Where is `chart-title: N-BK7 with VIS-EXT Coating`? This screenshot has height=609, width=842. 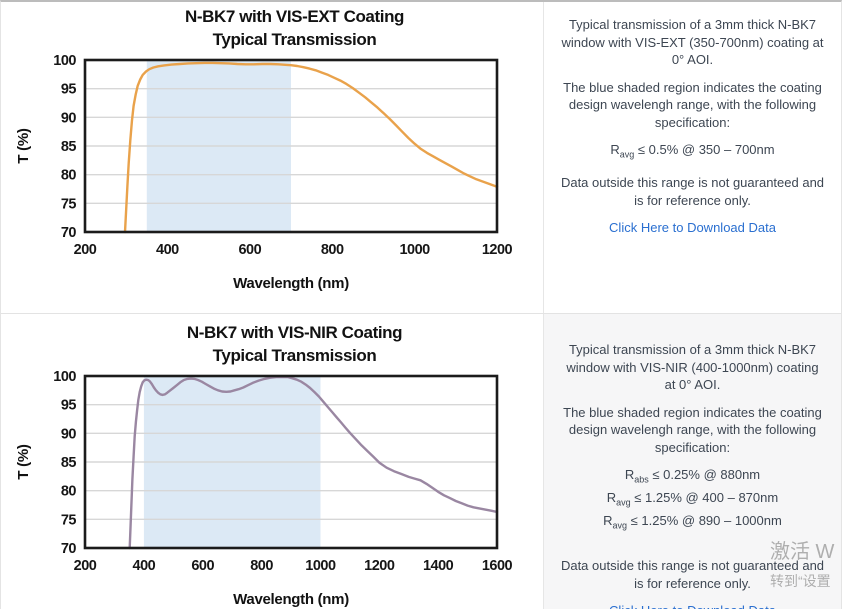
chart-title: N-BK7 with VIS-EXT Coating is located at coordinates (294, 16).